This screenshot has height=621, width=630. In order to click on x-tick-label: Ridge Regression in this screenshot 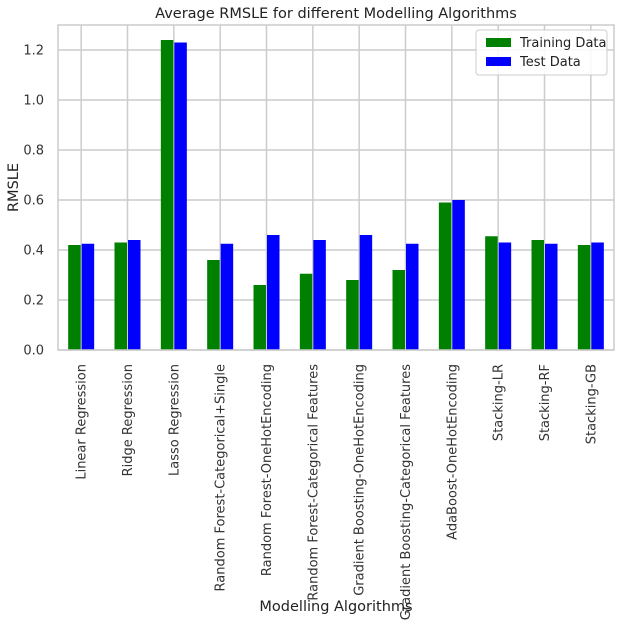, I will do `click(128, 420)`.